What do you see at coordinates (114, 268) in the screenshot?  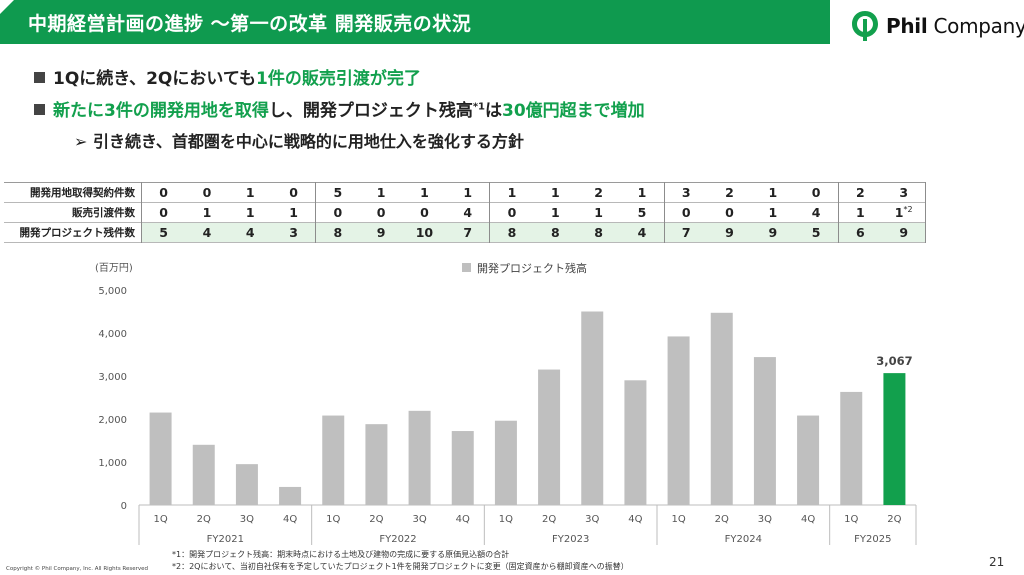 I see `y-unit-label: (百万円)` at bounding box center [114, 268].